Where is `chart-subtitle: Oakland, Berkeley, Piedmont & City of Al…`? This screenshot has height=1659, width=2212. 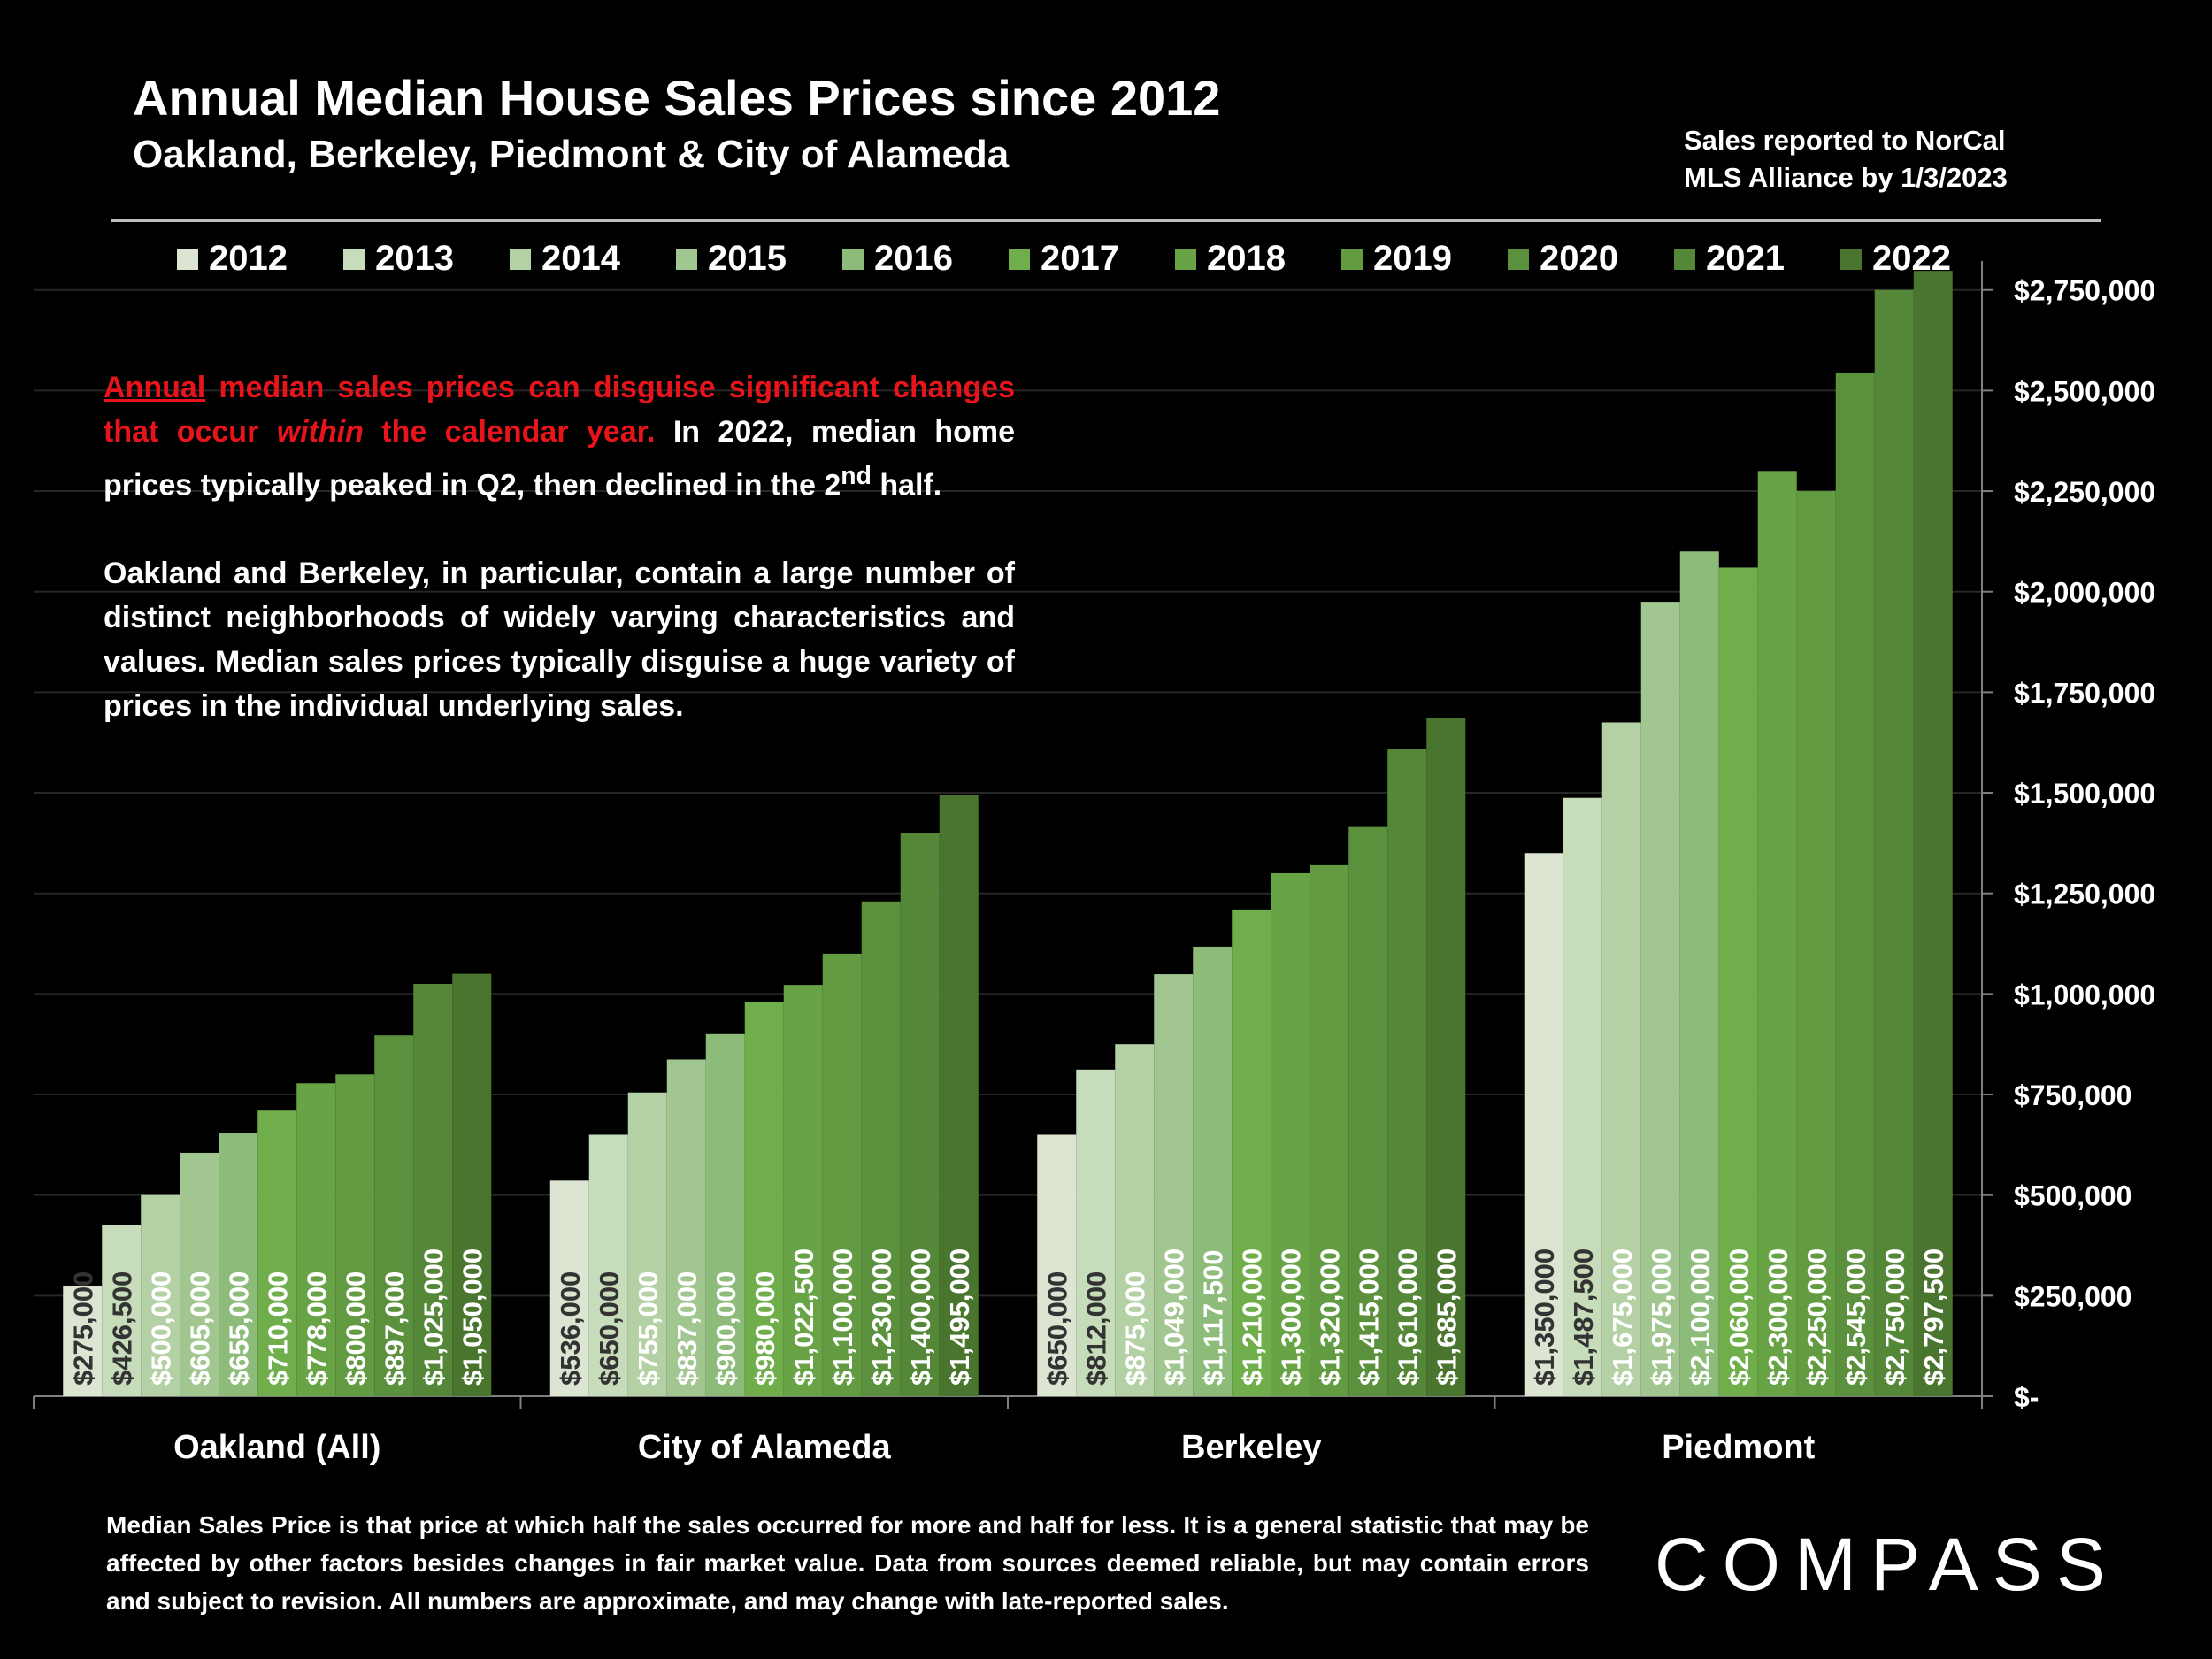 chart-subtitle: Oakland, Berkeley, Piedmont & City of Al… is located at coordinates (572, 155).